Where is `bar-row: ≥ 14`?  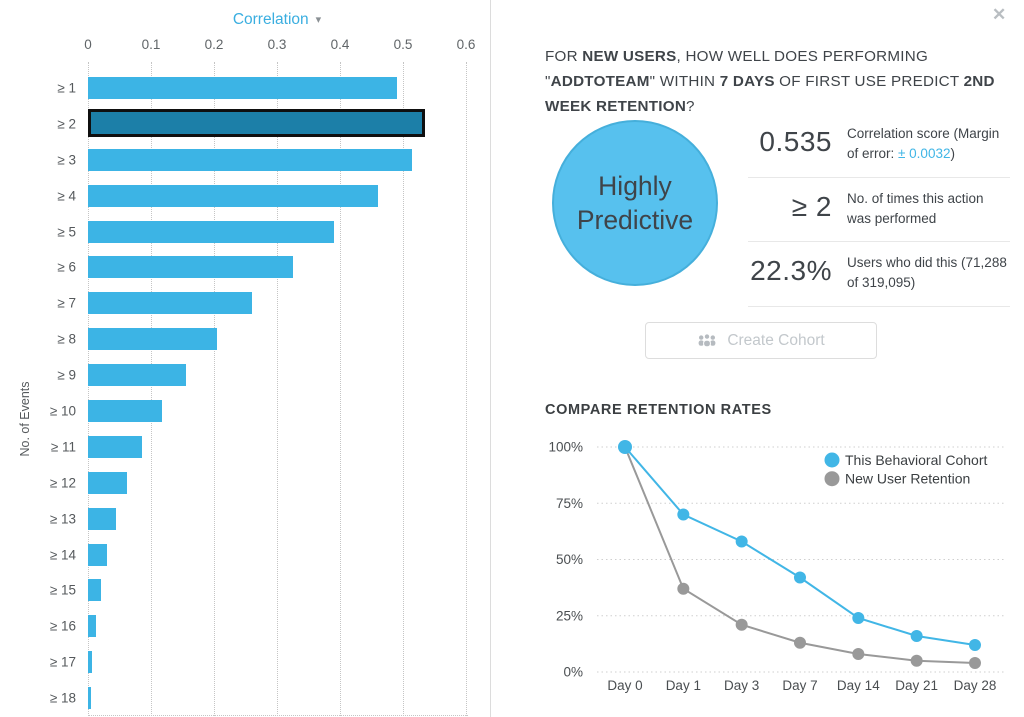 bar-row: ≥ 14 is located at coordinates (245, 555).